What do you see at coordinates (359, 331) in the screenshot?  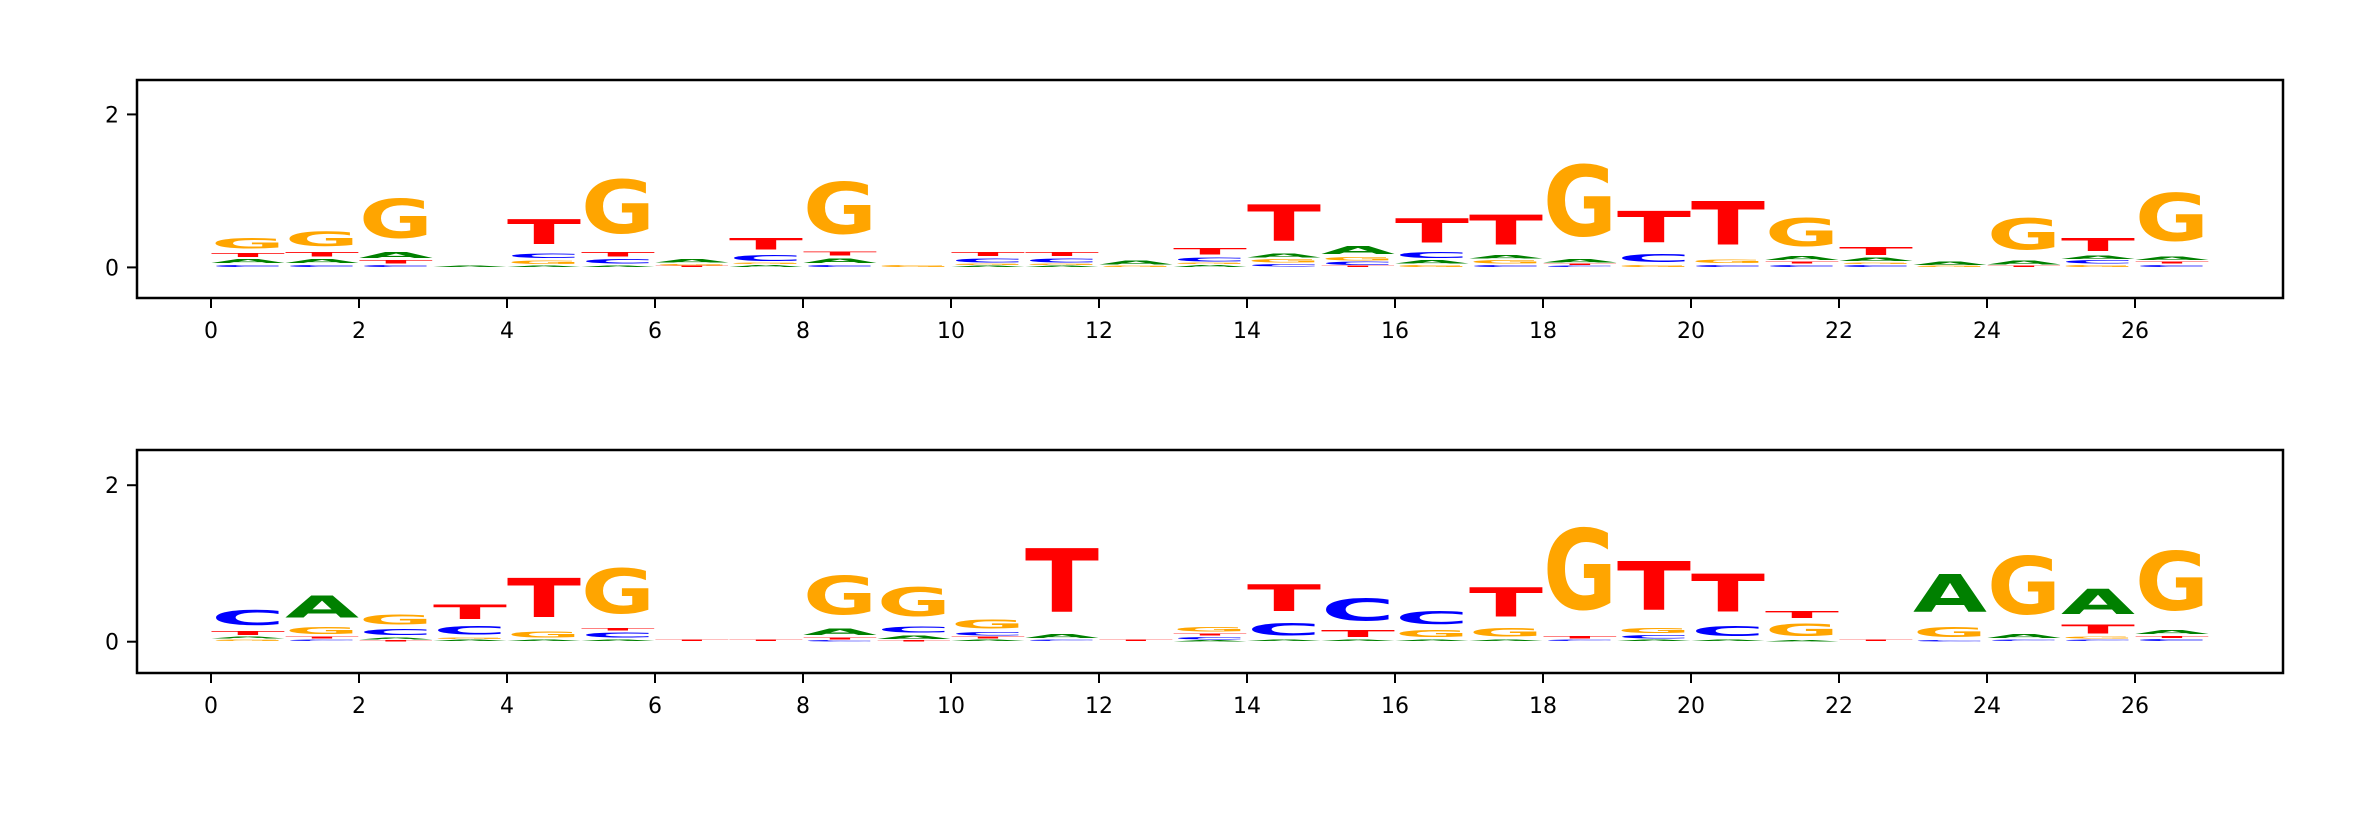 I see `x-tick-label: 2` at bounding box center [359, 331].